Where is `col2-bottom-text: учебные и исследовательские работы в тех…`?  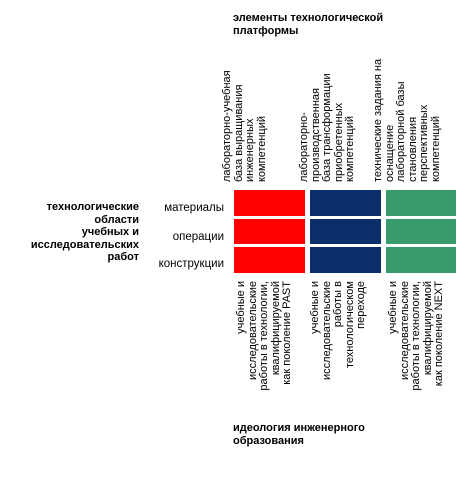 col2-bottom-text: учебные и исследовательские работы в тех… is located at coordinates (338, 330).